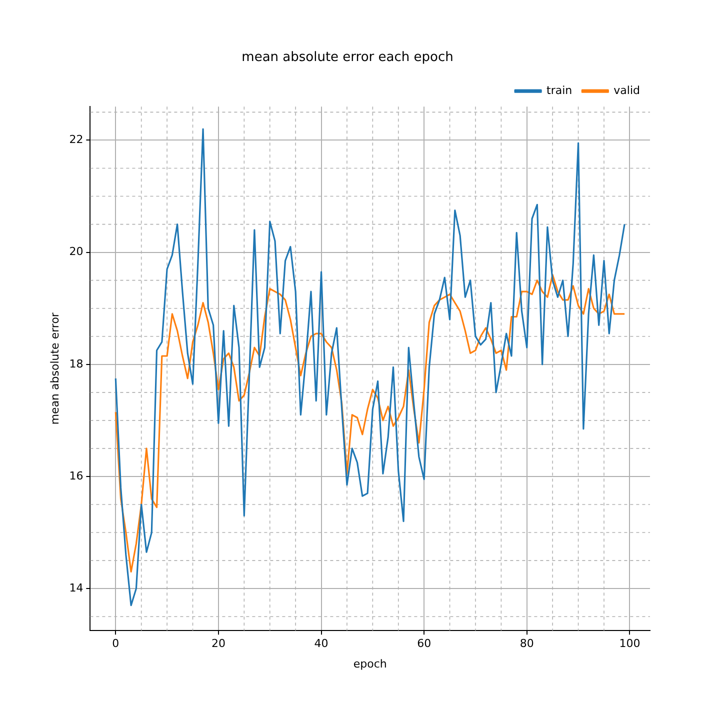 This screenshot has height=720, width=720. I want to click on x-tick-label: 0, so click(116, 643).